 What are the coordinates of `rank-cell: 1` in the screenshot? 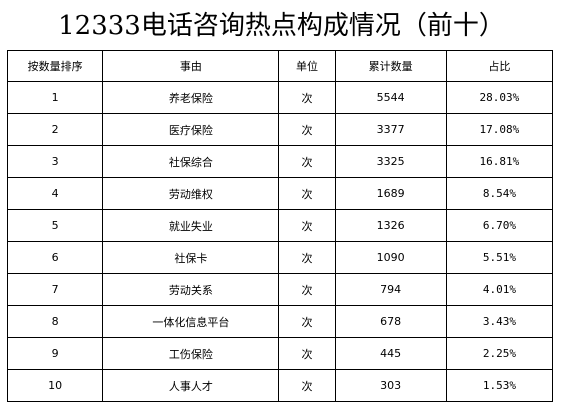 It's located at (55, 97).